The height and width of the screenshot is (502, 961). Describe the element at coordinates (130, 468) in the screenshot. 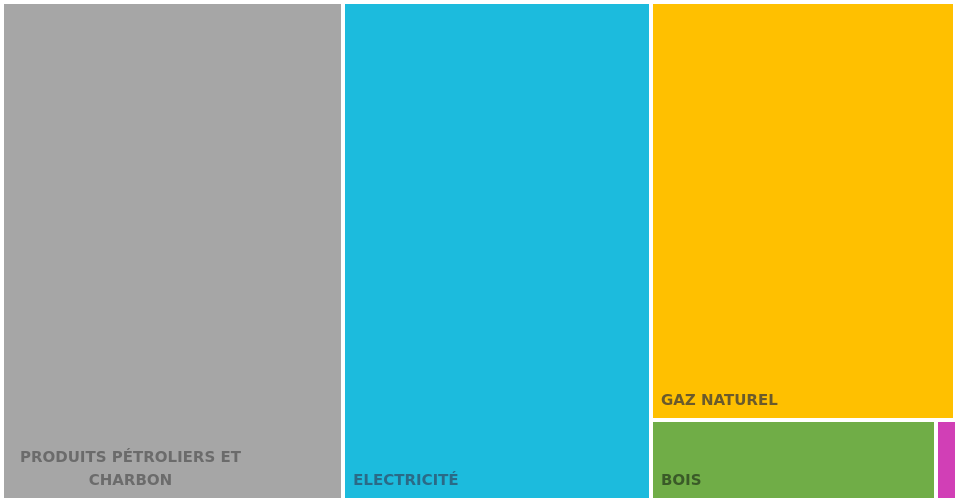

I see `treemap-label-produits-petroliers-et-charbon: Produits pétroliers et charbon` at that location.